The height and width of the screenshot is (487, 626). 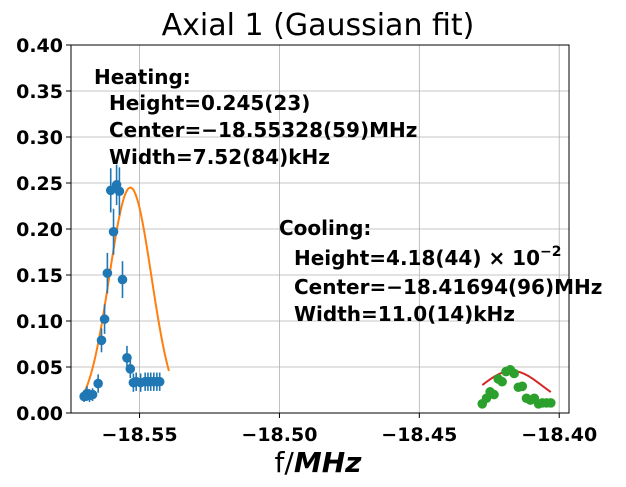 What do you see at coordinates (39, 368) in the screenshot?
I see `y-tick-label: 0.05` at bounding box center [39, 368].